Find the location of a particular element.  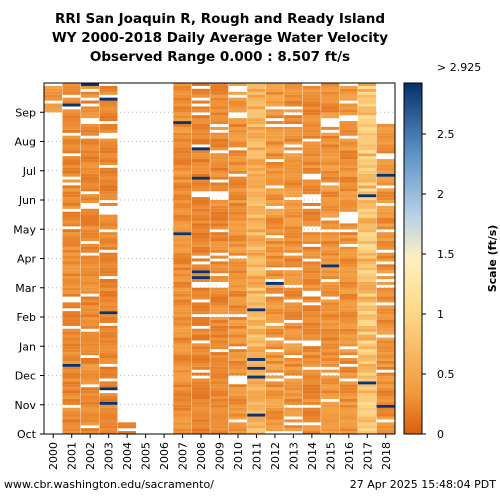

colorbar-tick-label: 0 is located at coordinates (440, 434).